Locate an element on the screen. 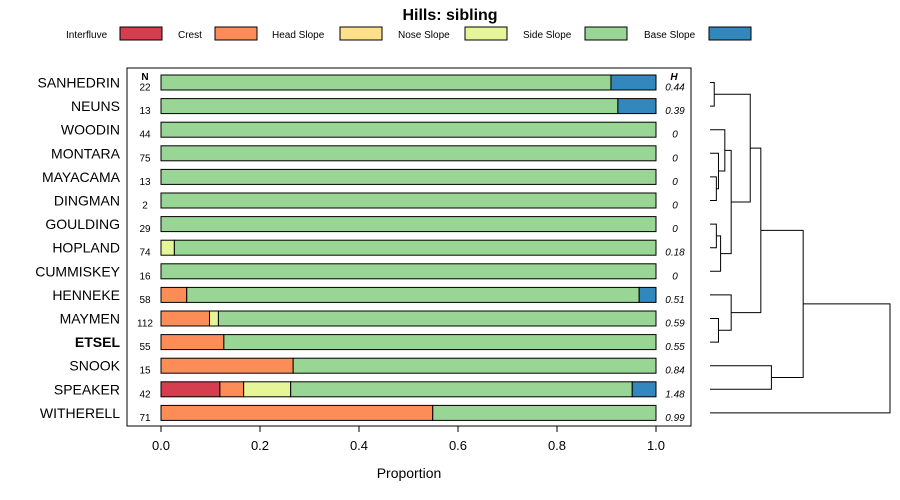 This screenshot has height=500, width=900. n-value: 55 is located at coordinates (145, 347).